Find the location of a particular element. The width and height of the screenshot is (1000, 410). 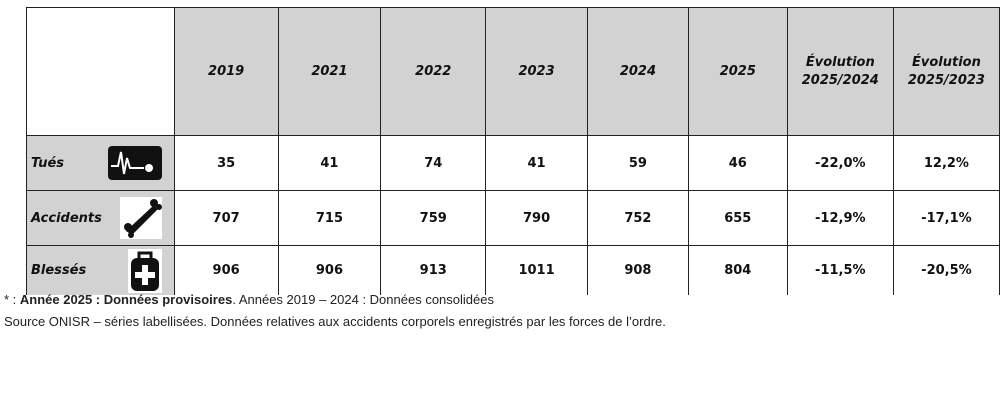

row-label: Blessés is located at coordinates (59, 270).